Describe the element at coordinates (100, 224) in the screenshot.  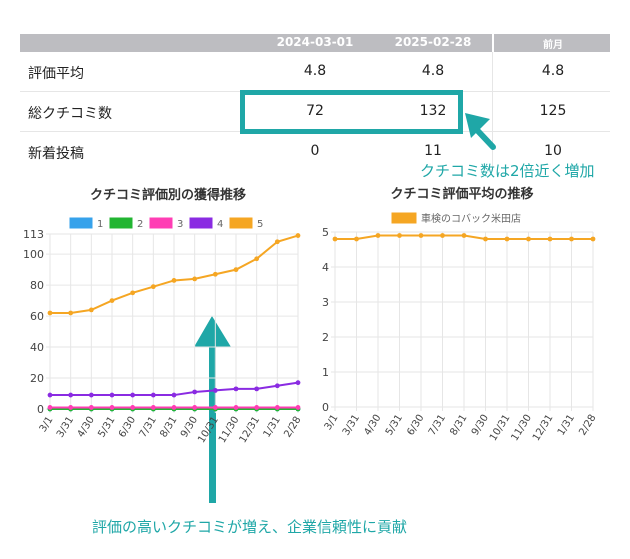
I see `legend-label: 1` at that location.